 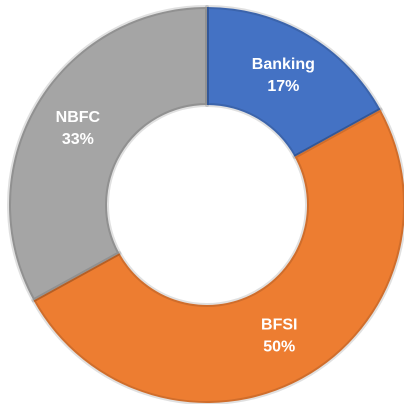 I want to click on slice-label: NBFC, so click(x=78, y=117).